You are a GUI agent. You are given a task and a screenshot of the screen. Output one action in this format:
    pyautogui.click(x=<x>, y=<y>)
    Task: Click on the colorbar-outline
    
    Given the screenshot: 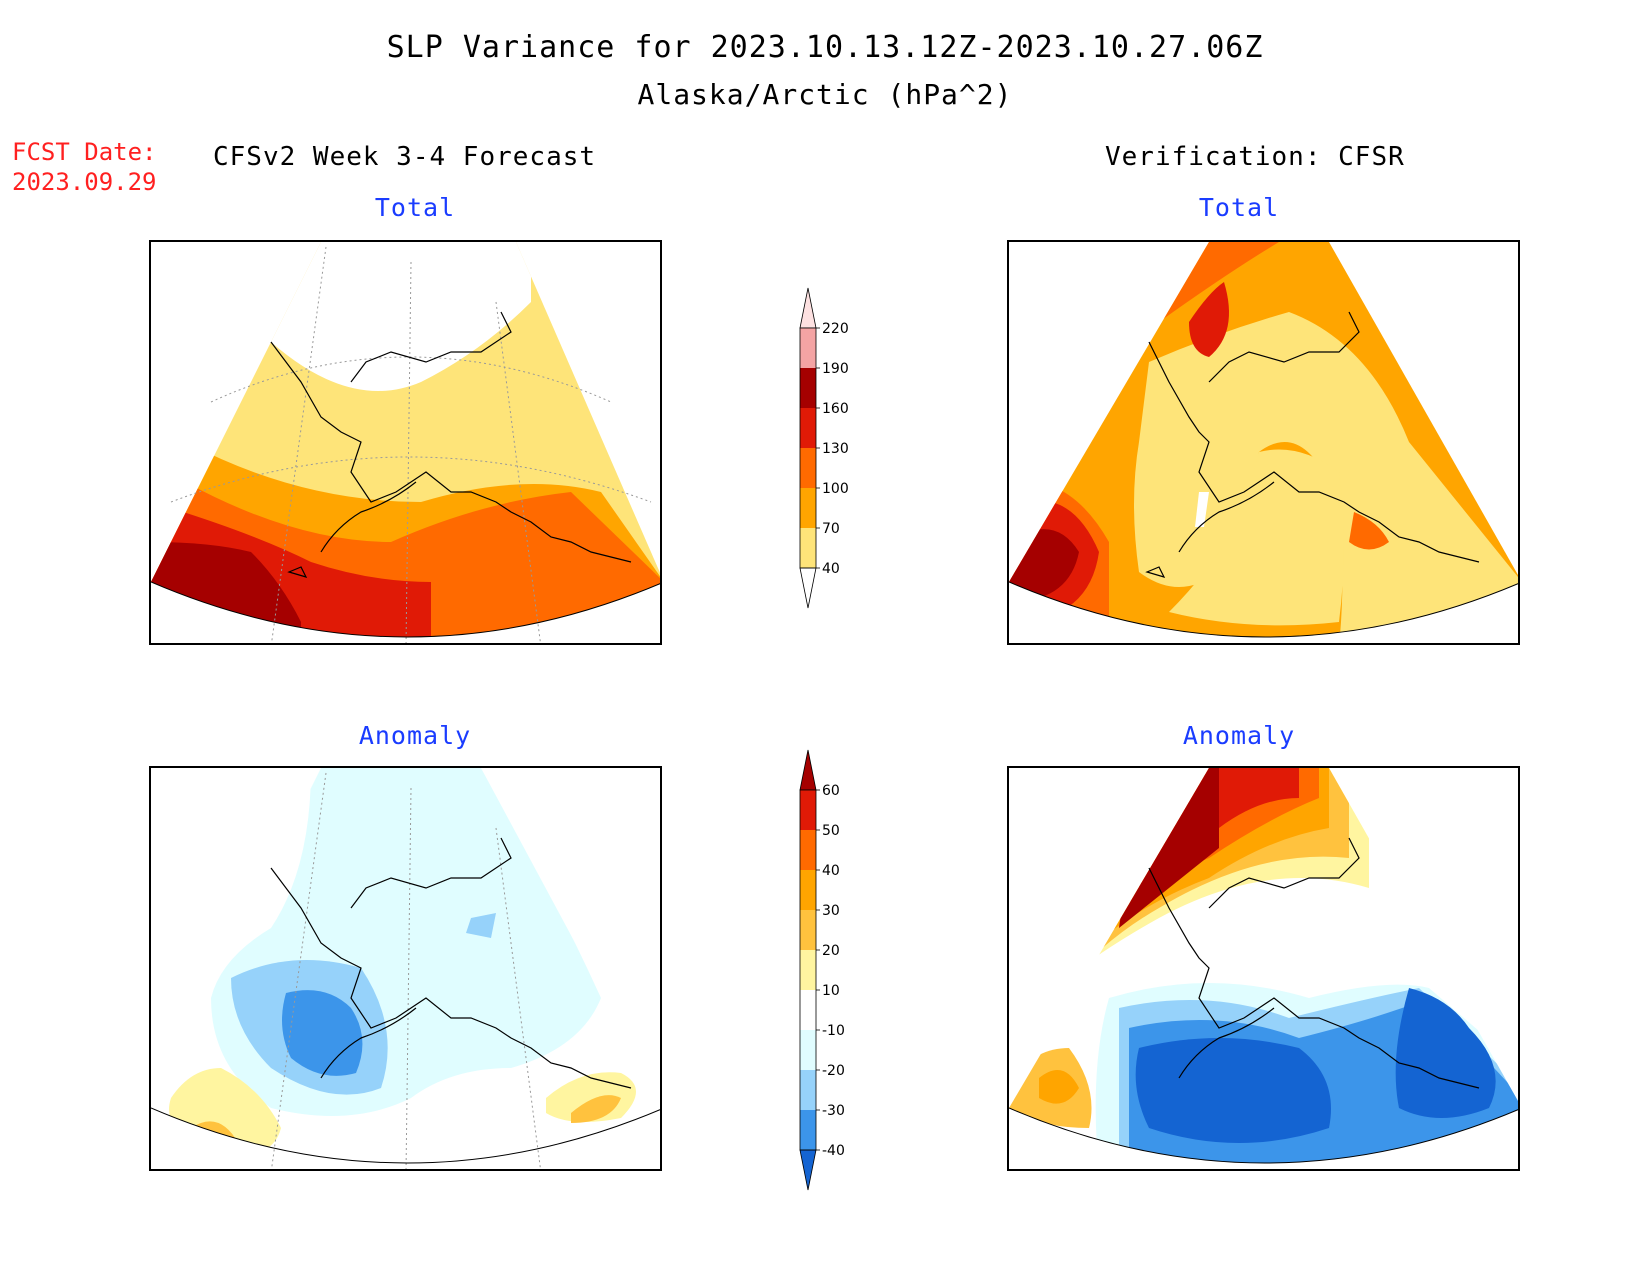 What is the action you would take?
    pyautogui.click(x=808, y=970)
    